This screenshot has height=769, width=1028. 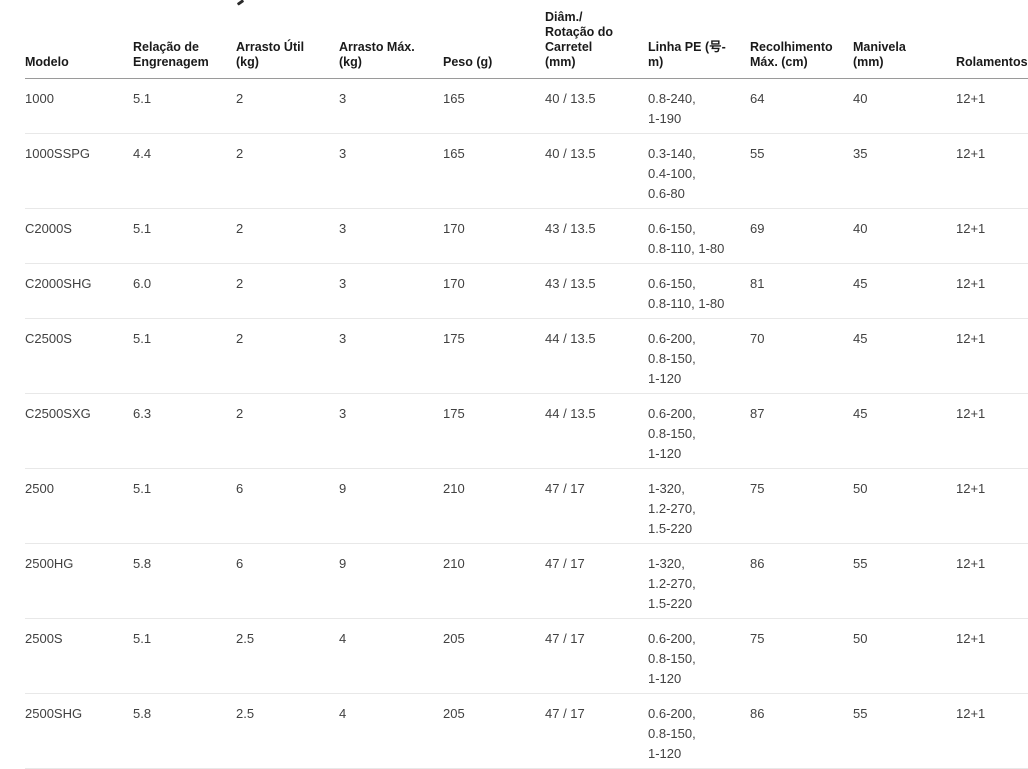 I want to click on cell-recolhimento-max: 69, so click(x=801, y=236).